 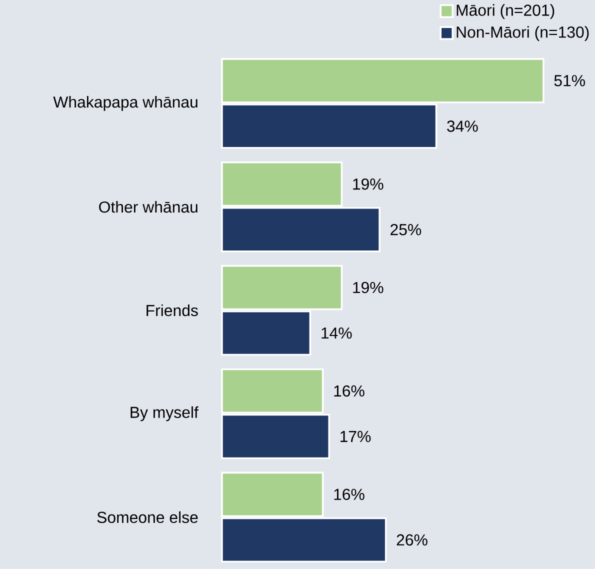 What do you see at coordinates (172, 310) in the screenshot?
I see `y-tick-label: Friends` at bounding box center [172, 310].